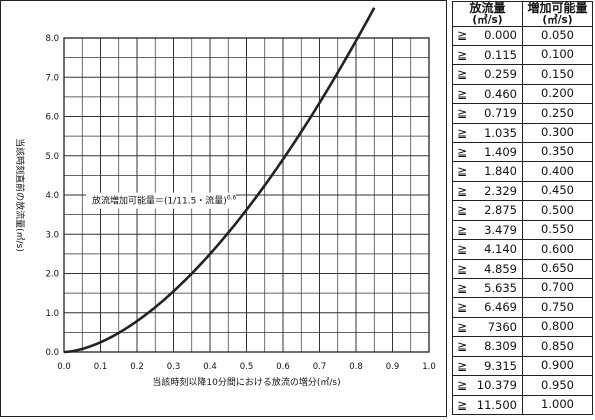 This screenshot has height=420, width=595. I want to click on header-flow-unit: (㎥/s), so click(487, 20).